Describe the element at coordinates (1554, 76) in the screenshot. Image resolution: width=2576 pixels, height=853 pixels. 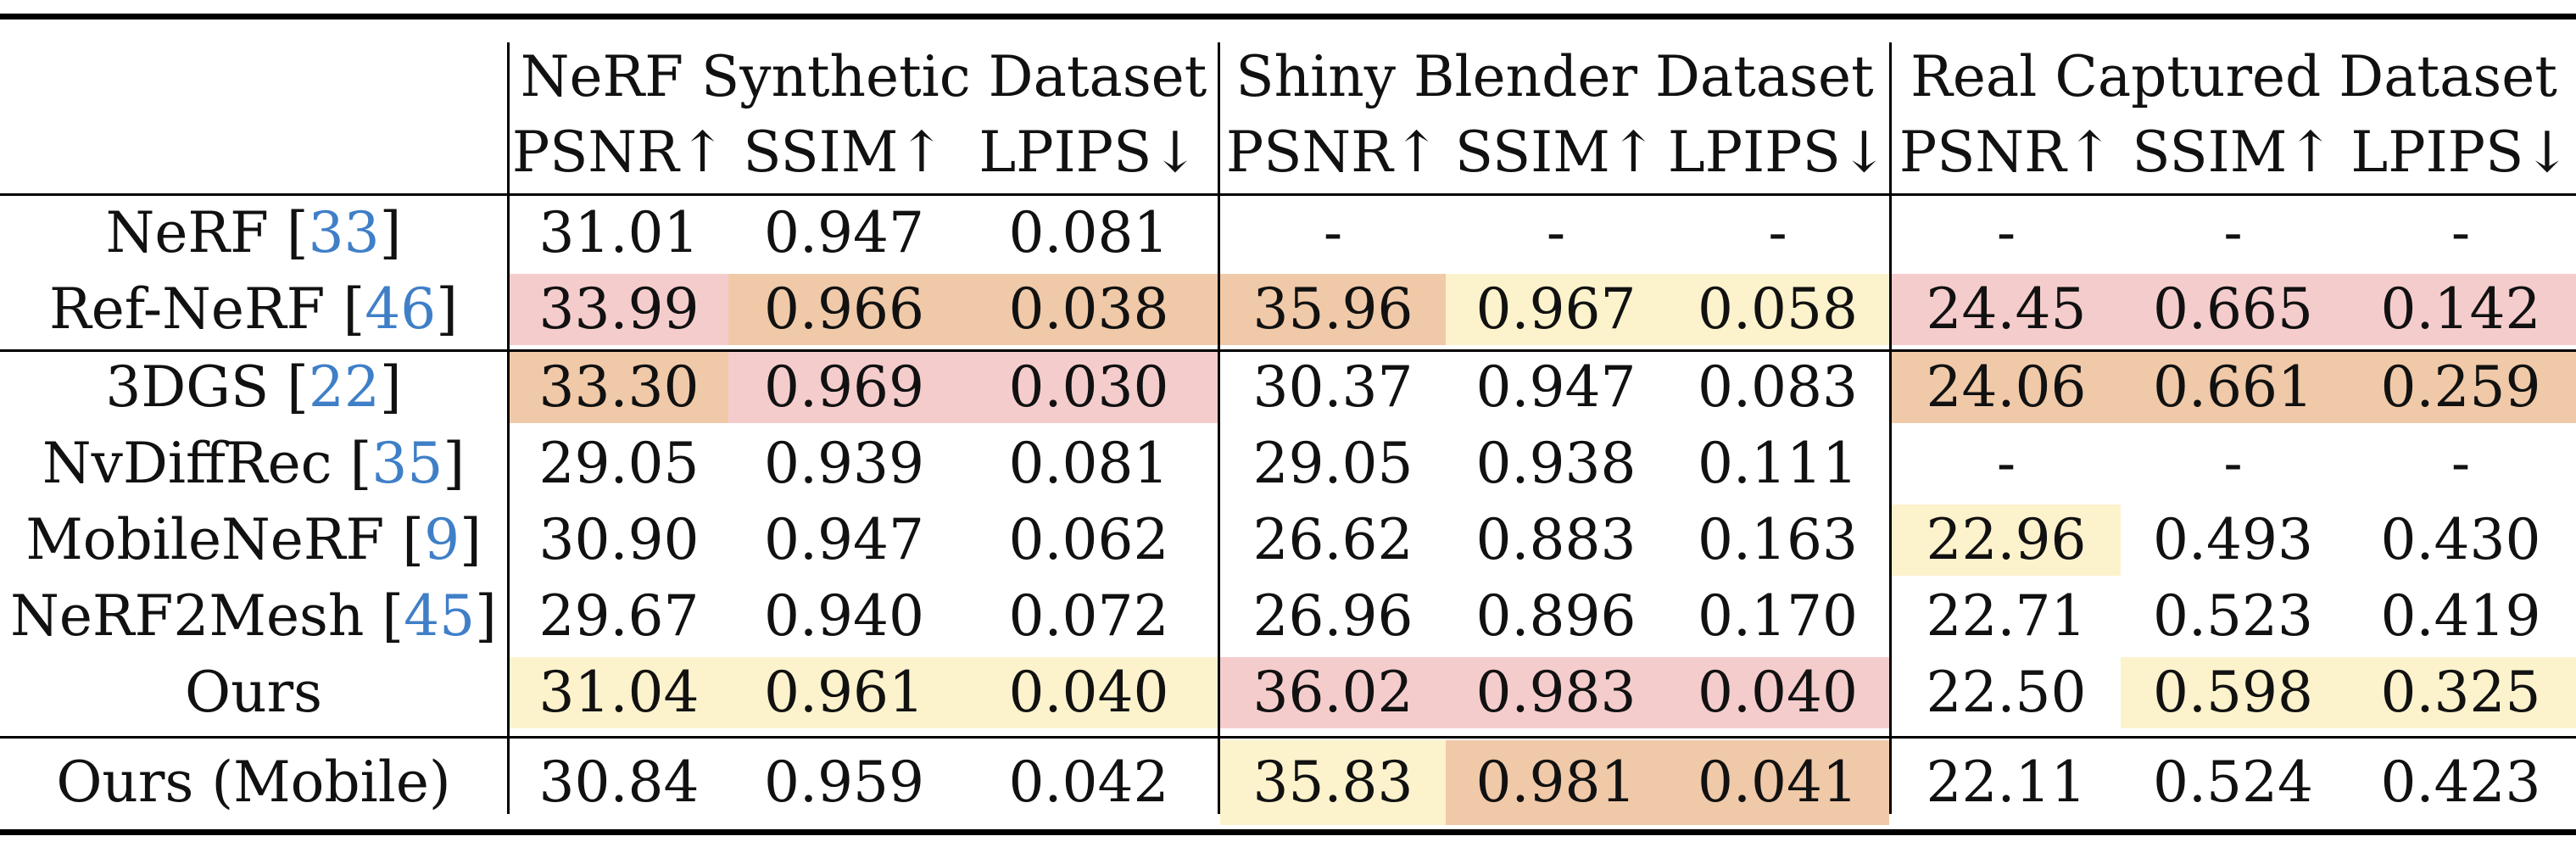
I see `dataset-header: Shiny Blender Dataset` at that location.